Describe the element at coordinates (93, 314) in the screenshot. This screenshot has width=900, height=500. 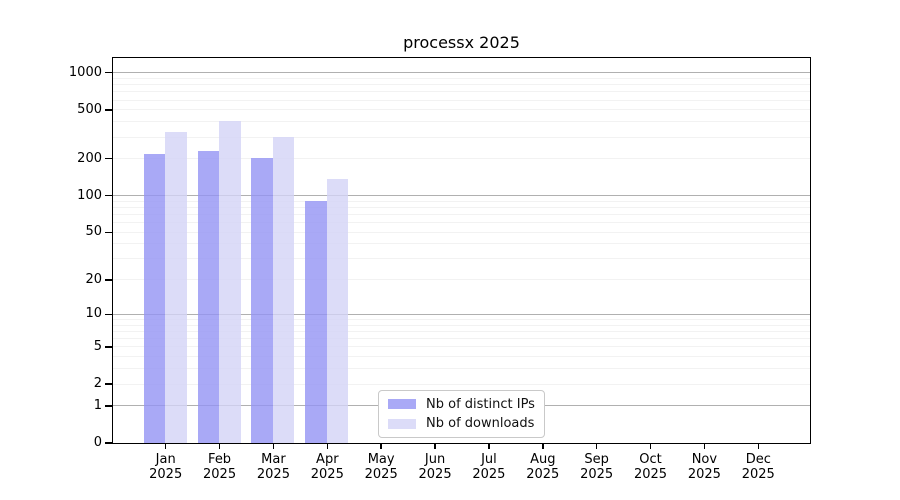
I see `y-tick-label: 10` at that location.